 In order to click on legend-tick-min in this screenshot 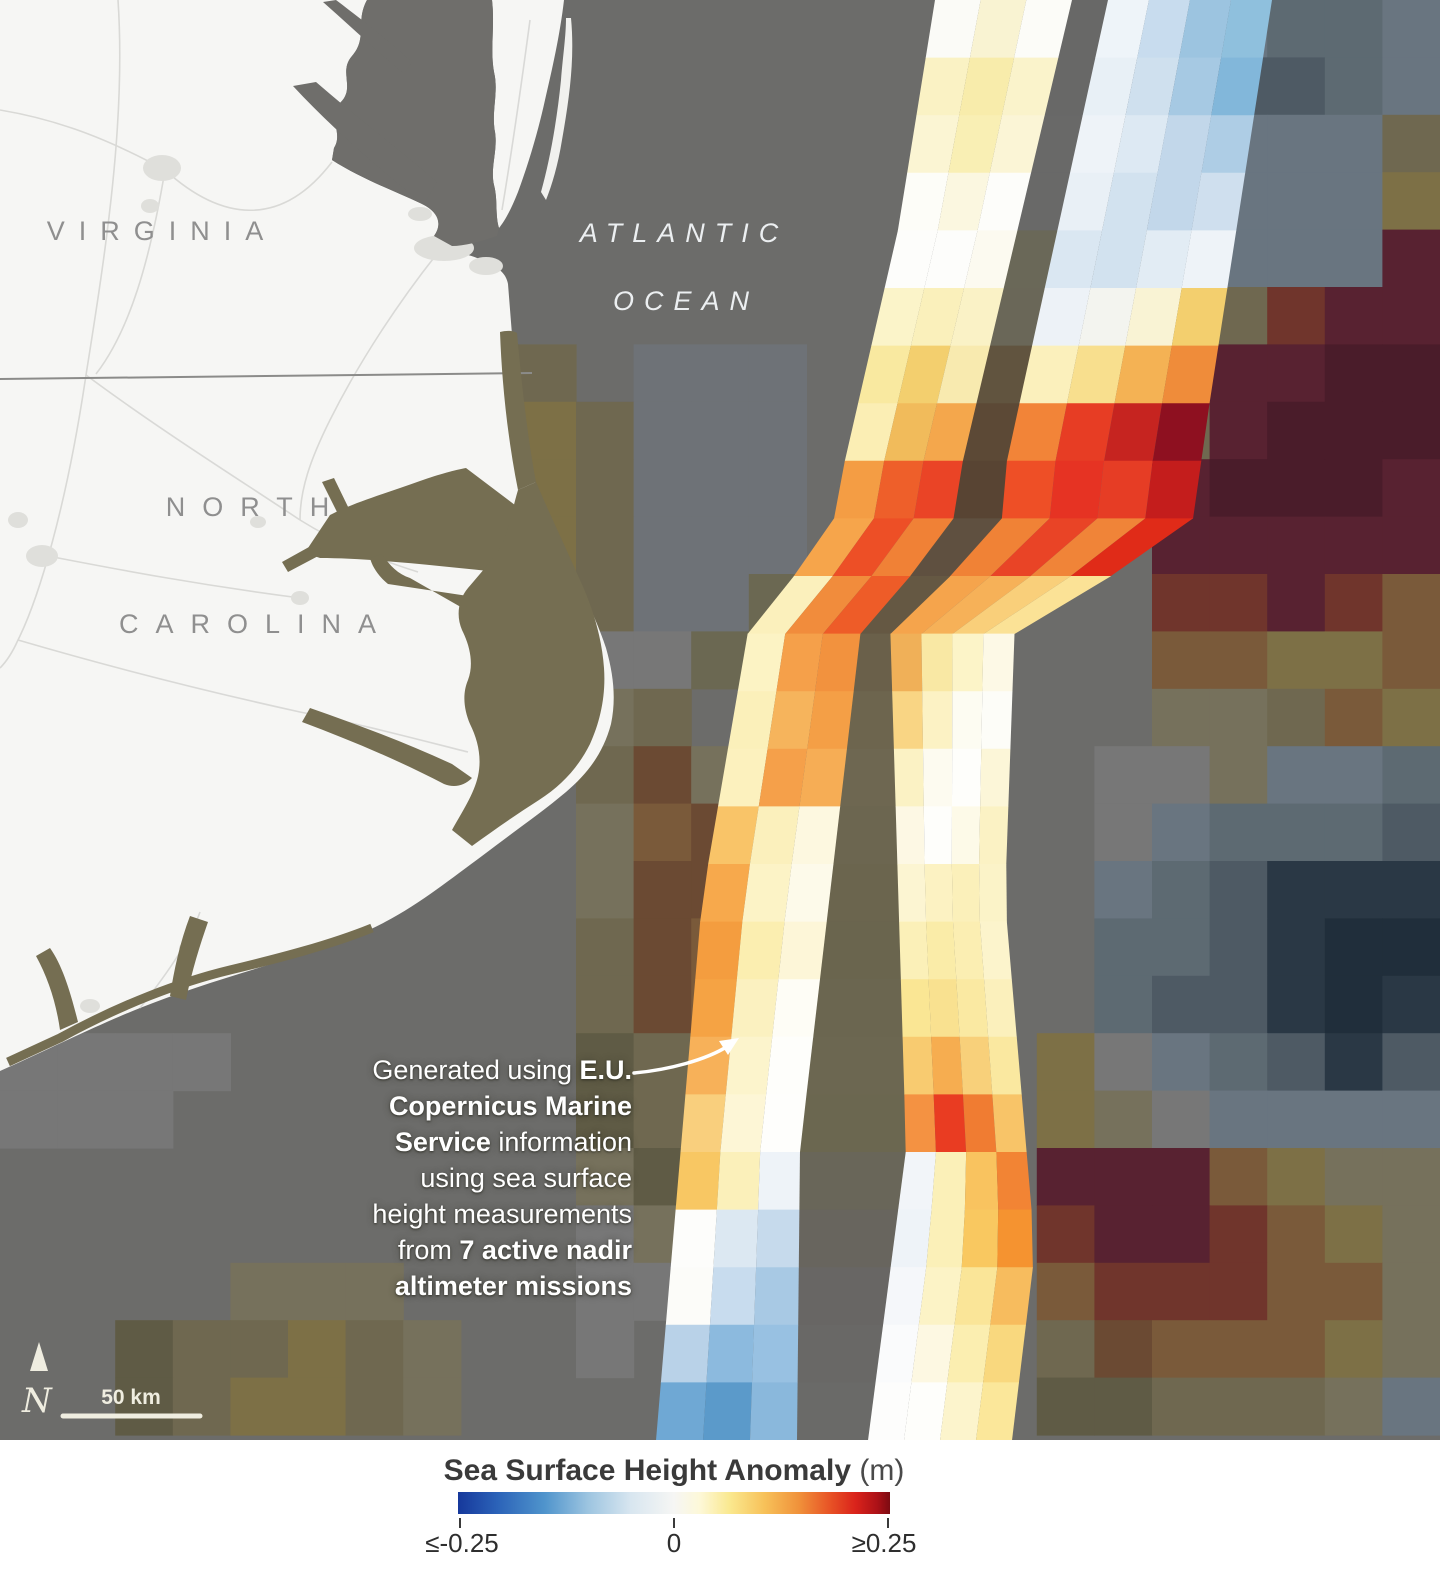, I will do `click(460, 1523)`.